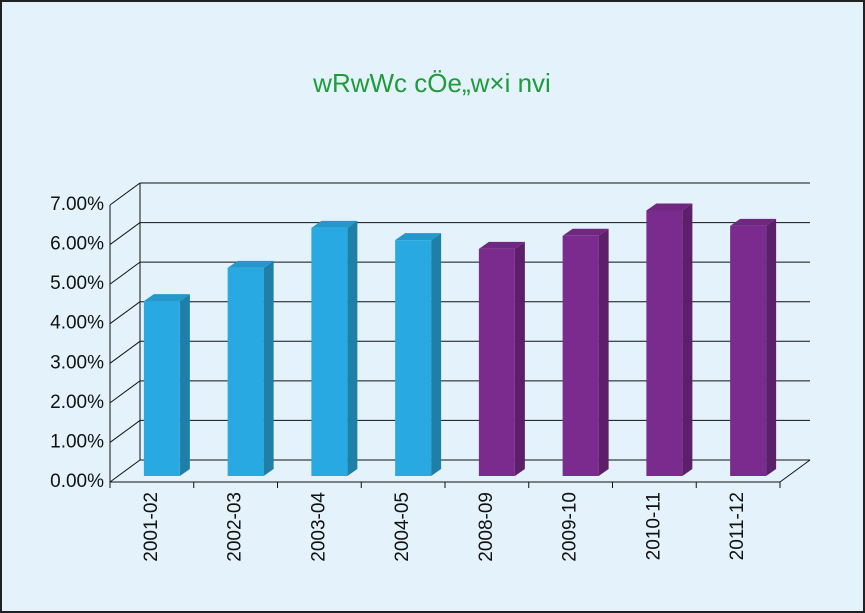 This screenshot has width=865, height=613. I want to click on y-tick-label: 3.00%, so click(77, 362).